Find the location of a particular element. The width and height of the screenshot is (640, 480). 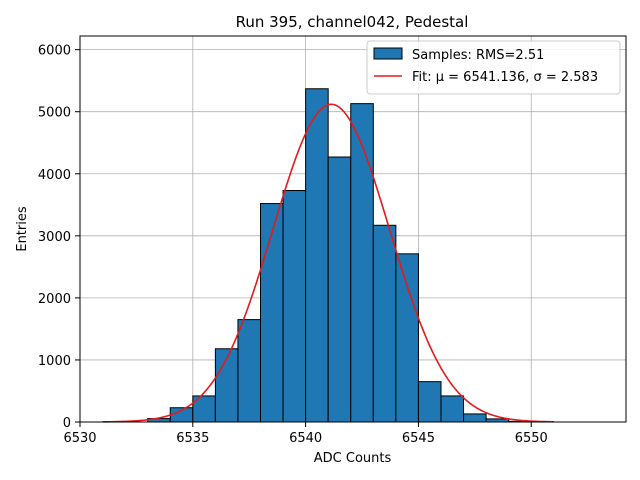

legend-samples-swatch is located at coordinates (388, 53).